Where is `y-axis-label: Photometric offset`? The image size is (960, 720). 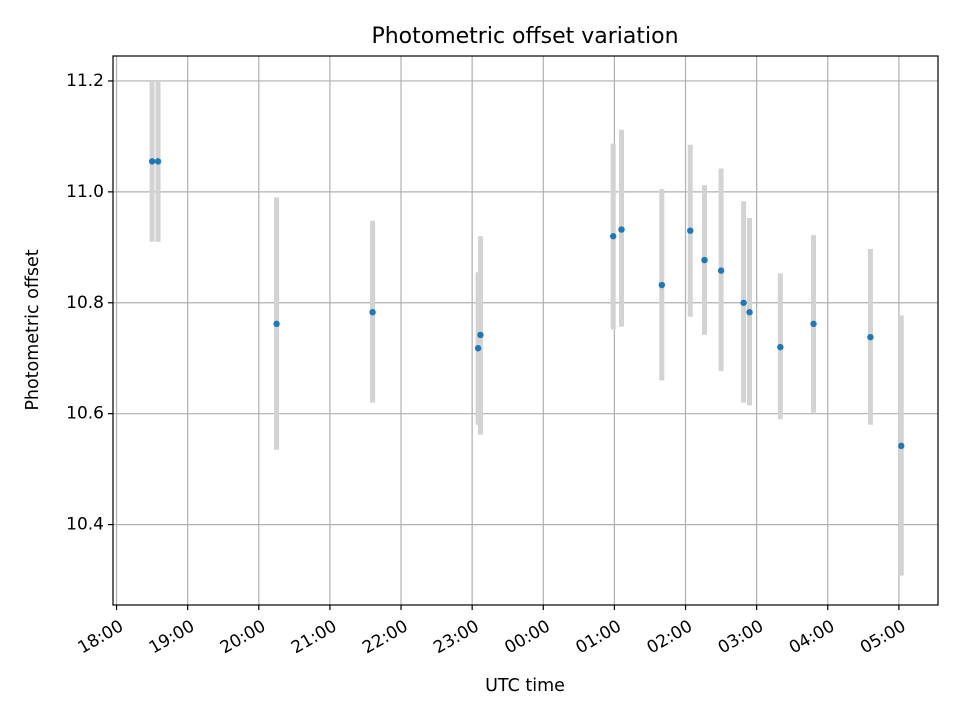
y-axis-label: Photometric offset is located at coordinates (33, 329).